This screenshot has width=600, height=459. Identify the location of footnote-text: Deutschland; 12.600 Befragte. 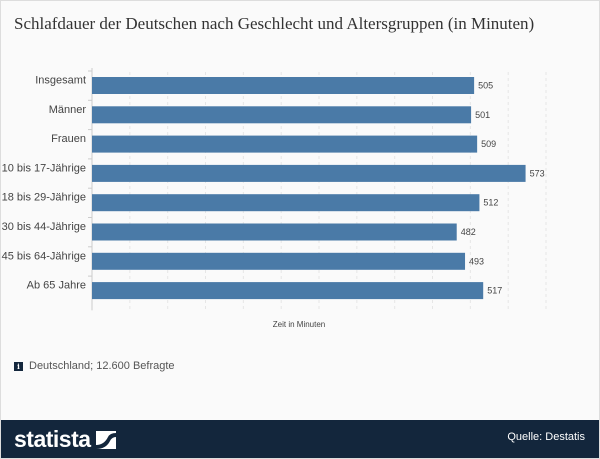
(102, 366).